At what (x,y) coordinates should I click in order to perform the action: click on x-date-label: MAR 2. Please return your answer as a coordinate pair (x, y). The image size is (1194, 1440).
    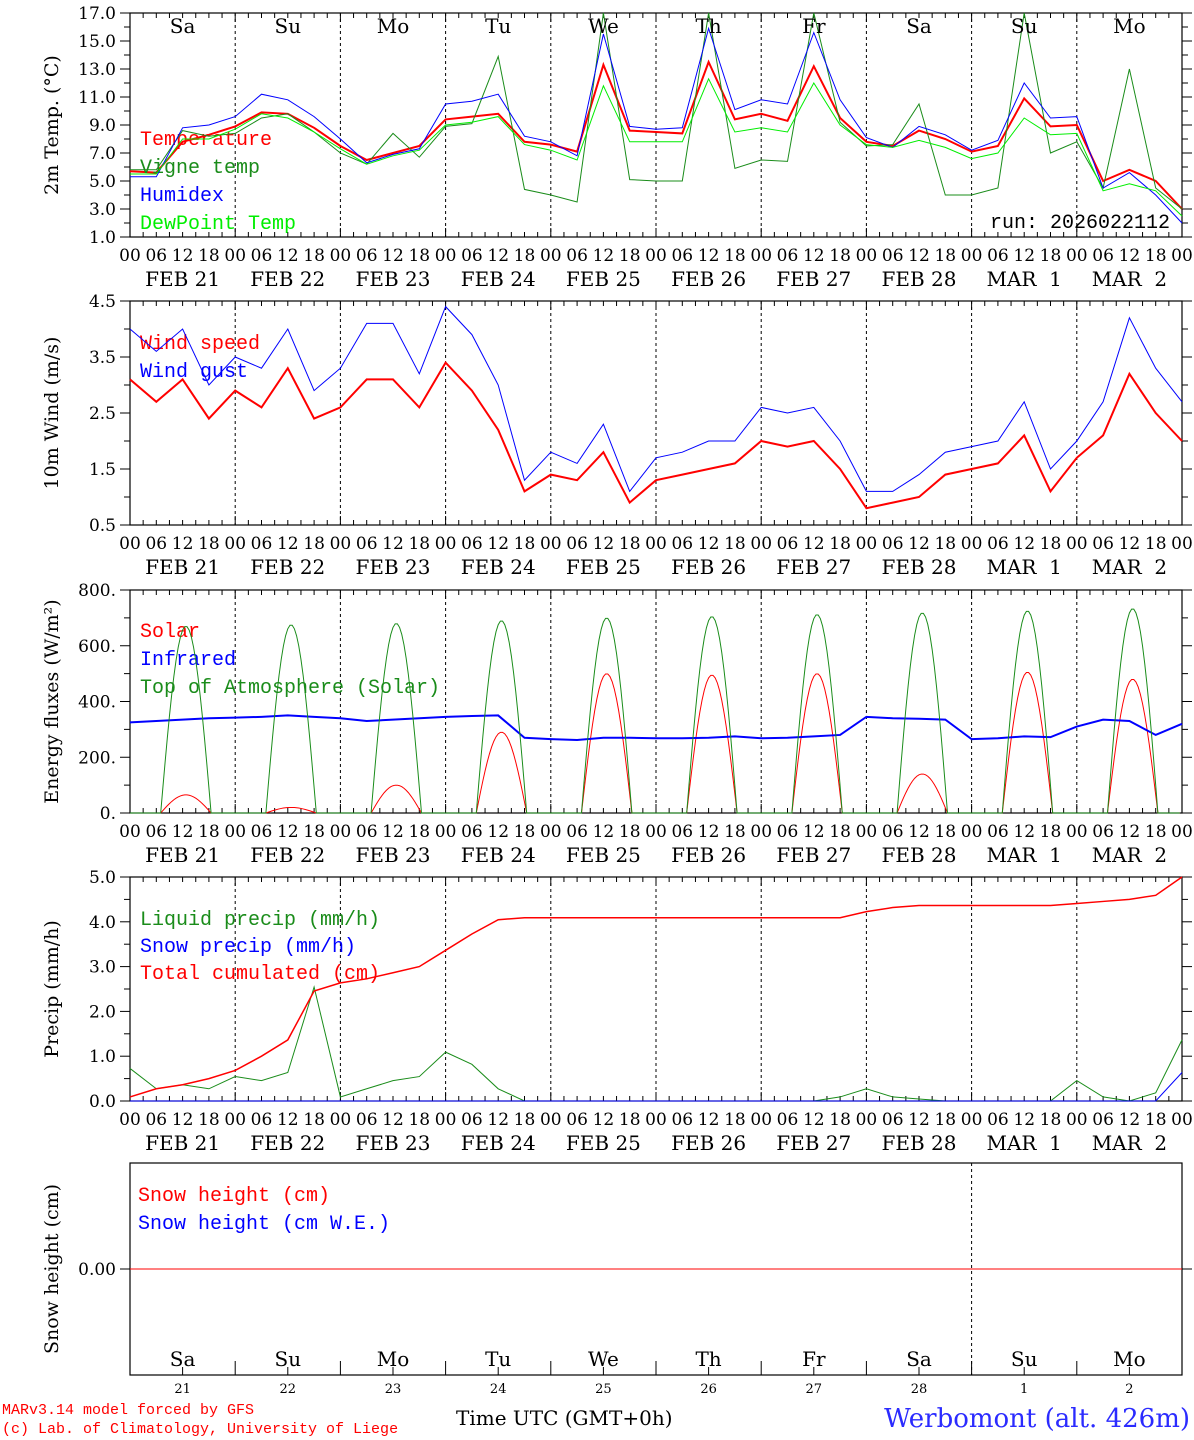
    Looking at the image, I should click on (1129, 567).